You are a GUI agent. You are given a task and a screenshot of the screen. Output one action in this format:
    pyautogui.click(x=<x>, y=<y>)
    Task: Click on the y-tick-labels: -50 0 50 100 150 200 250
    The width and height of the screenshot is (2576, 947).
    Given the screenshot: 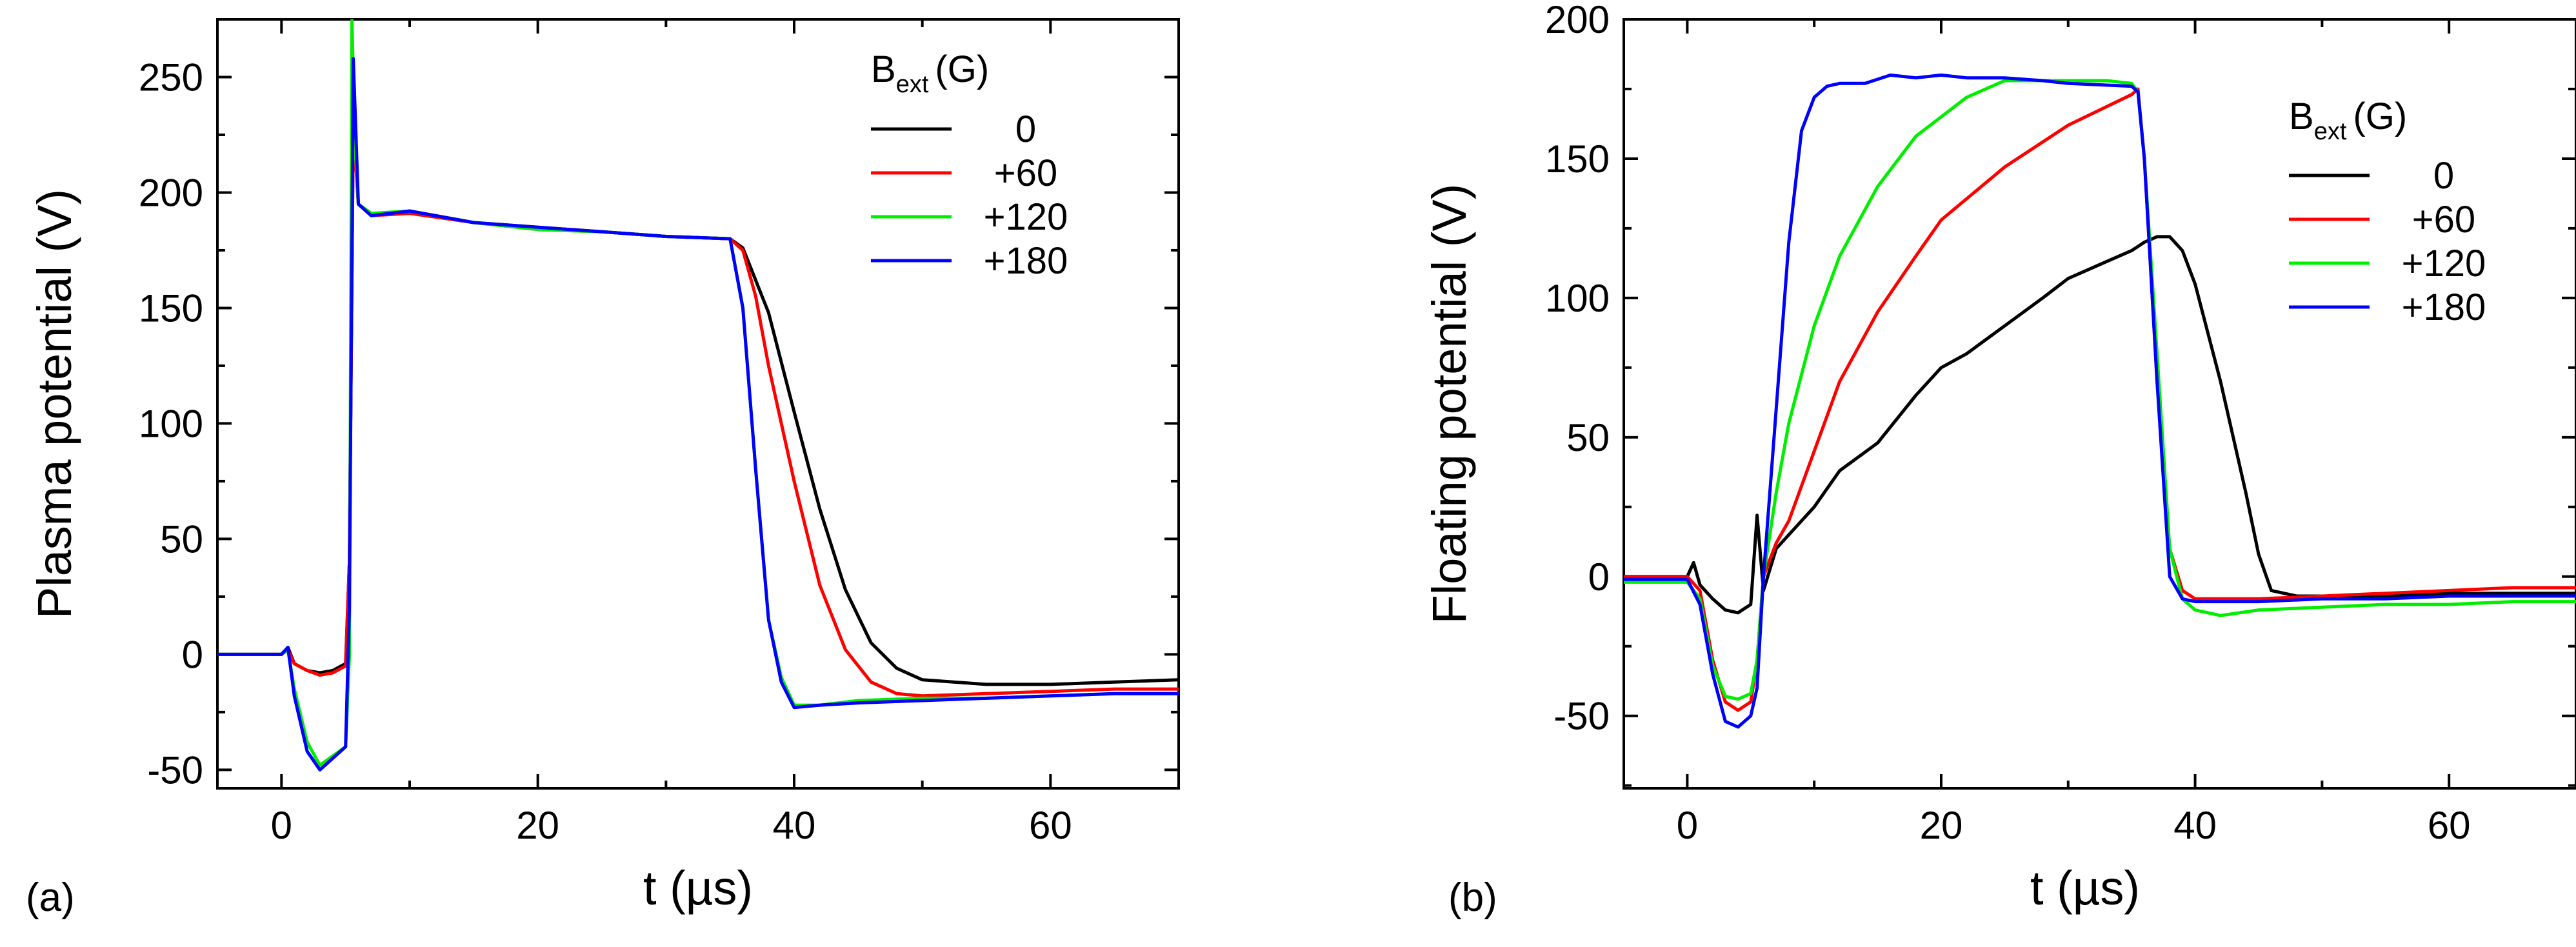 What is the action you would take?
    pyautogui.click(x=171, y=423)
    